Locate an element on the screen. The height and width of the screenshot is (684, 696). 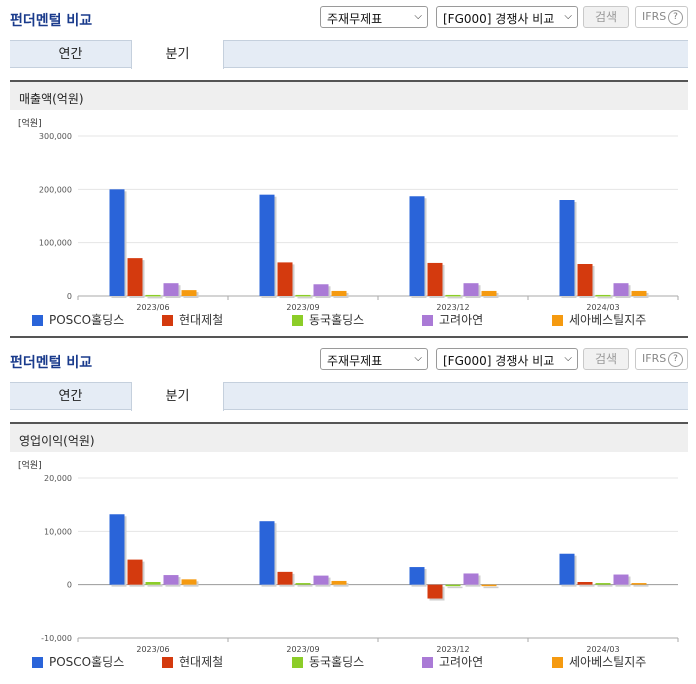
y-tick-label: 20,000 is located at coordinates (58, 478).